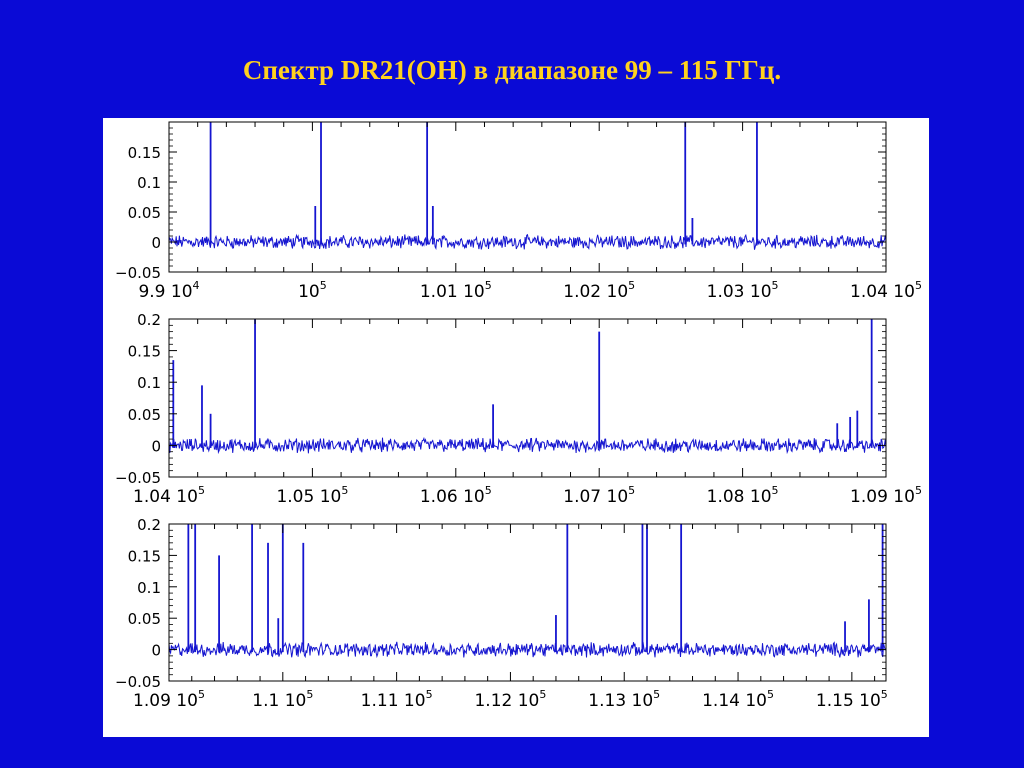 The height and width of the screenshot is (768, 1024). What do you see at coordinates (168, 290) in the screenshot?
I see `x-tick-label: 9.9 104` at bounding box center [168, 290].